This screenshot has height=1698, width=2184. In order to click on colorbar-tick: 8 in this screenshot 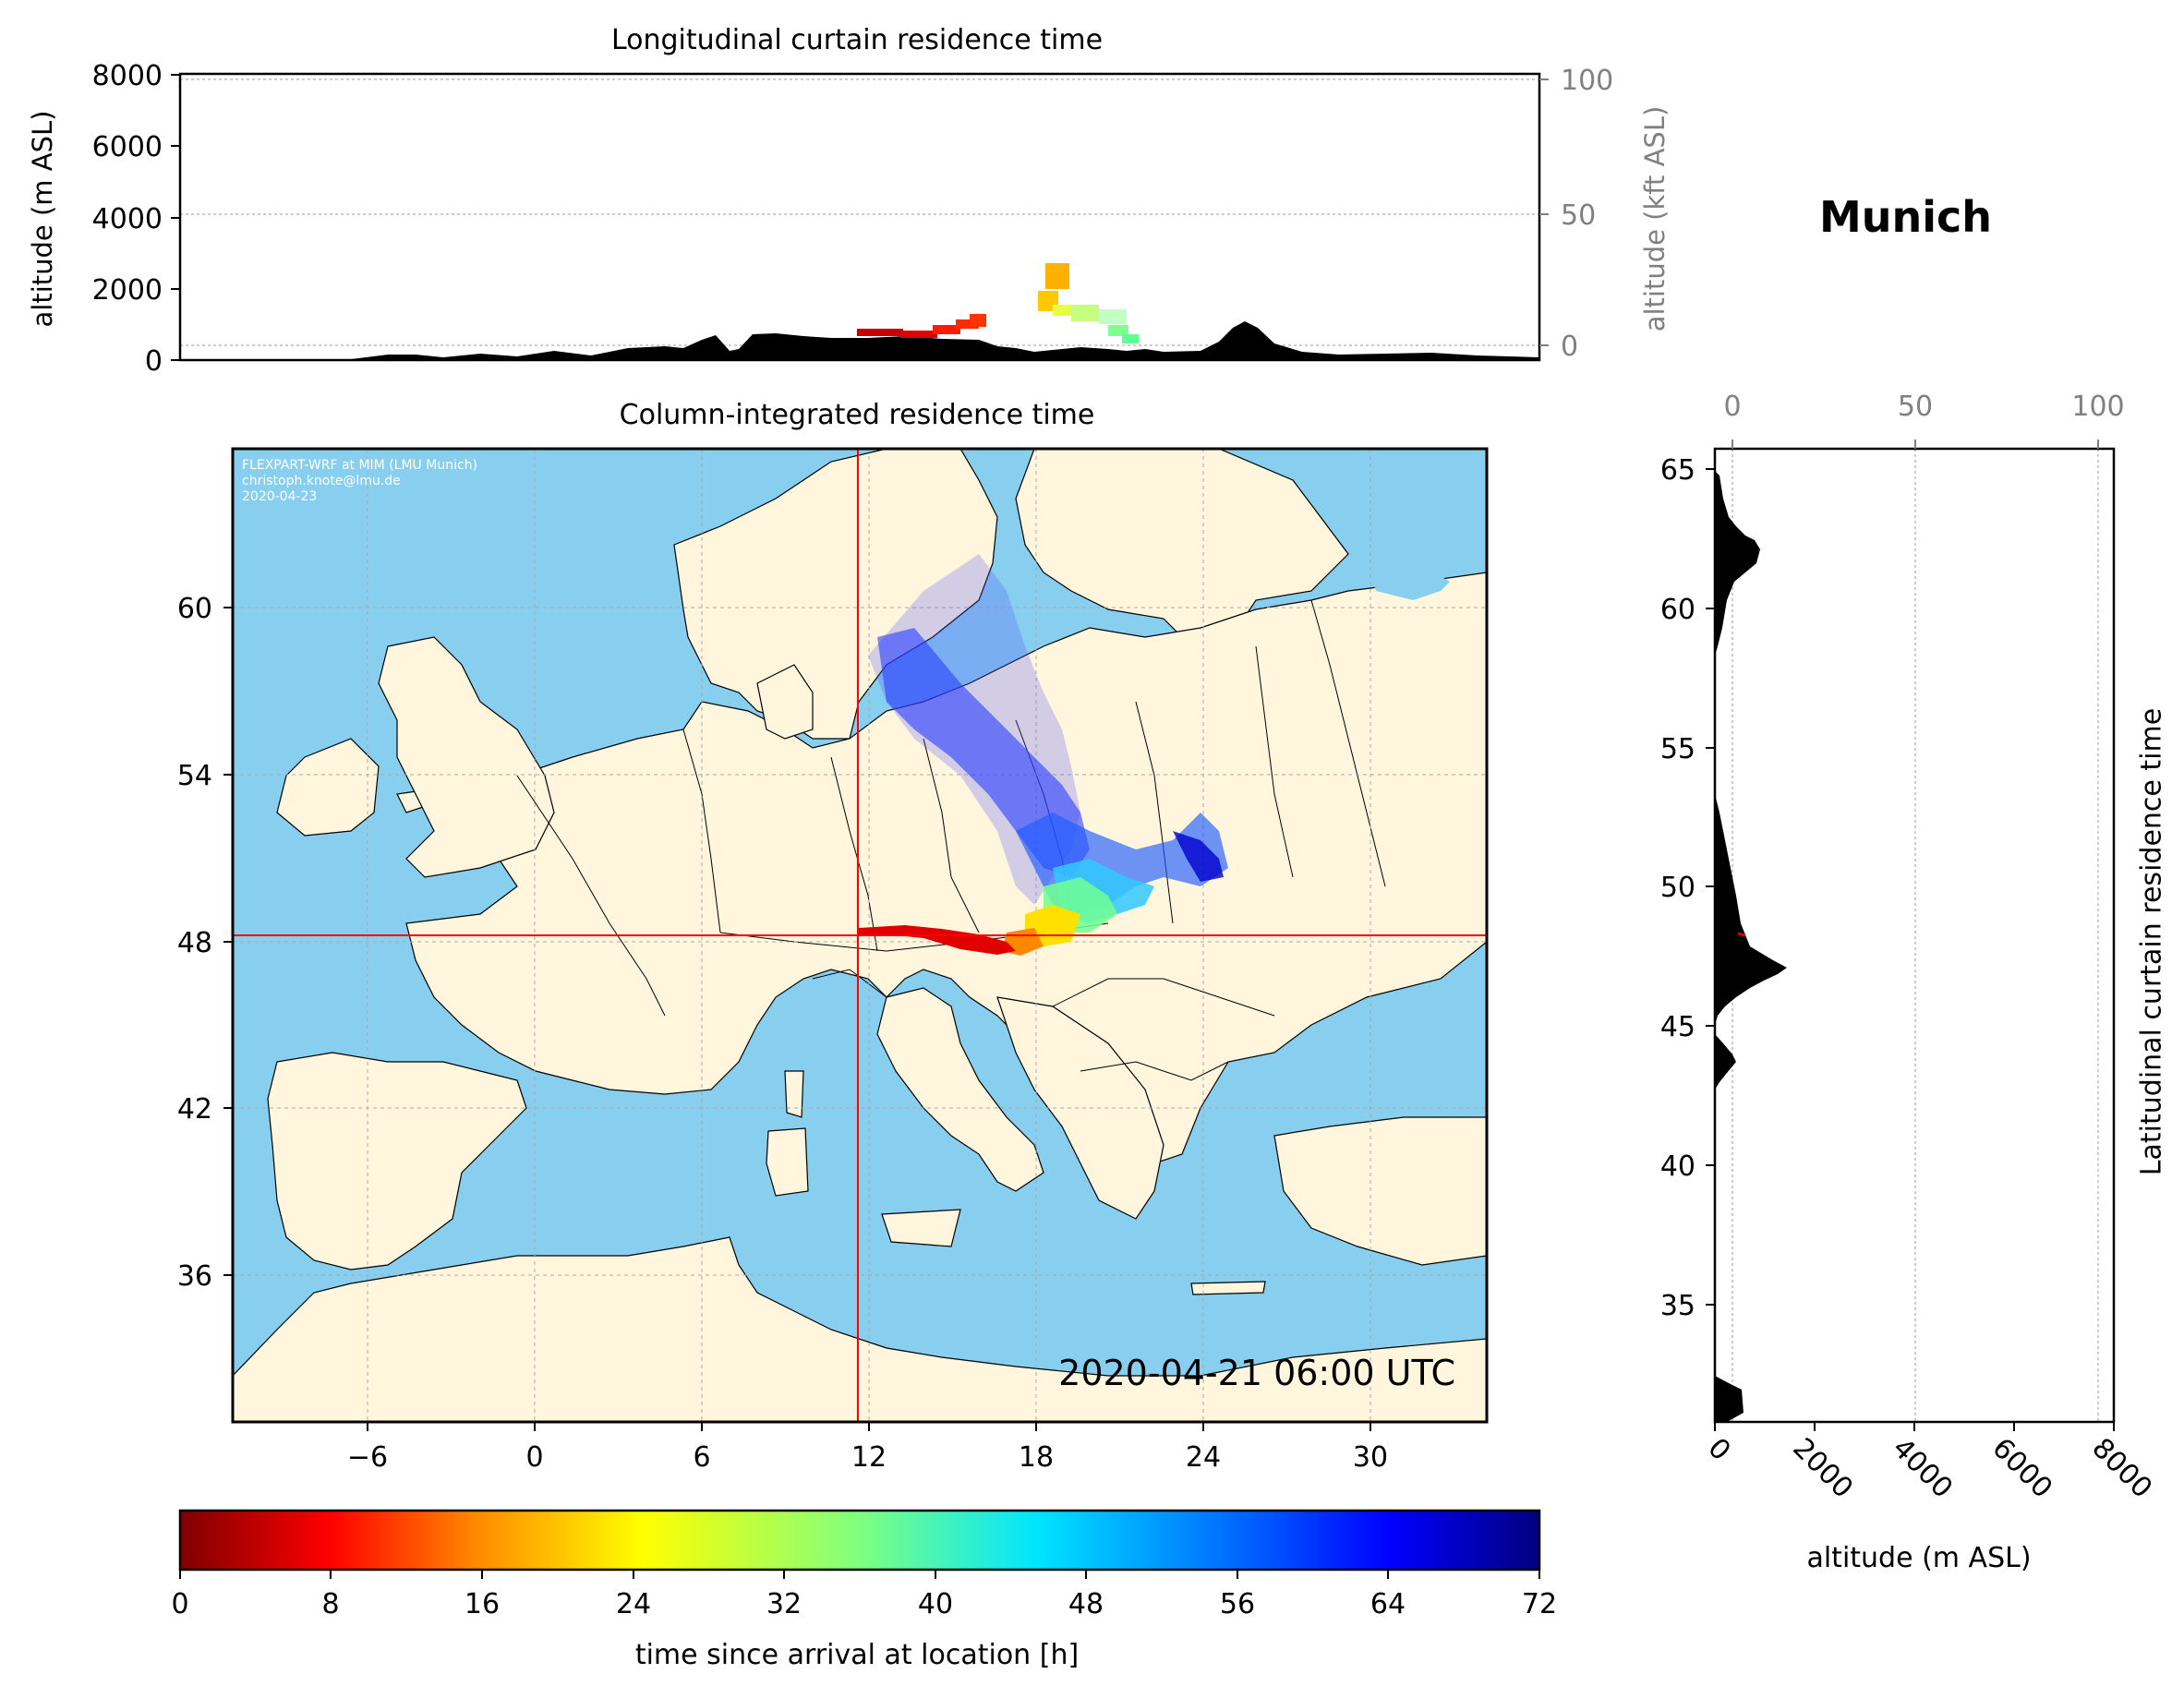, I will do `click(330, 1604)`.